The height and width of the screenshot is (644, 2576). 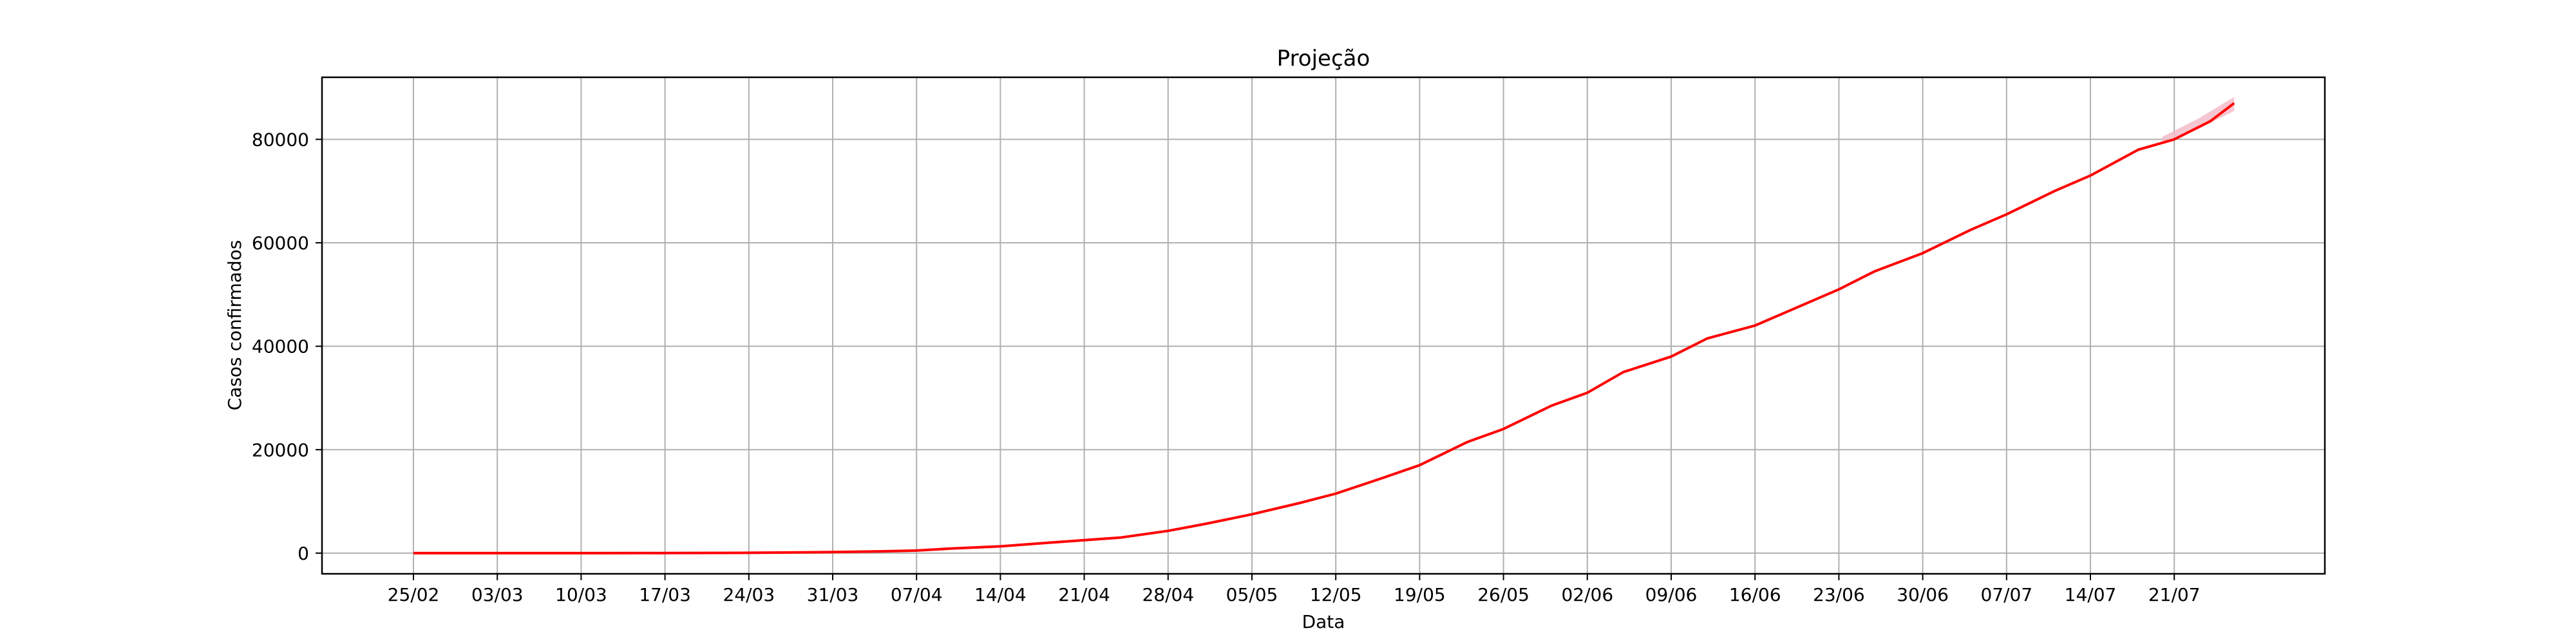 What do you see at coordinates (665, 594) in the screenshot?
I see `x-tick-label: 17/03` at bounding box center [665, 594].